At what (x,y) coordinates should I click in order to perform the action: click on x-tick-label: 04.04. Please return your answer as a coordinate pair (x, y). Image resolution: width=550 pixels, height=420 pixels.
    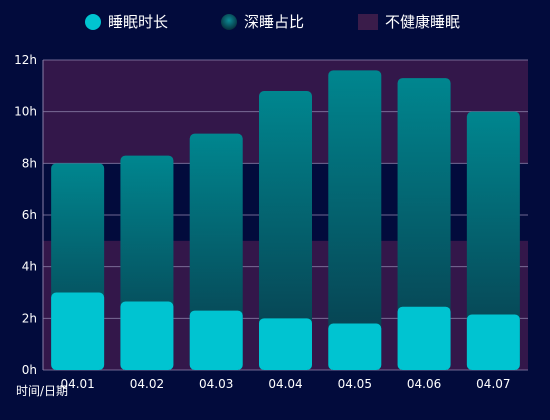
    Looking at the image, I should click on (285, 384).